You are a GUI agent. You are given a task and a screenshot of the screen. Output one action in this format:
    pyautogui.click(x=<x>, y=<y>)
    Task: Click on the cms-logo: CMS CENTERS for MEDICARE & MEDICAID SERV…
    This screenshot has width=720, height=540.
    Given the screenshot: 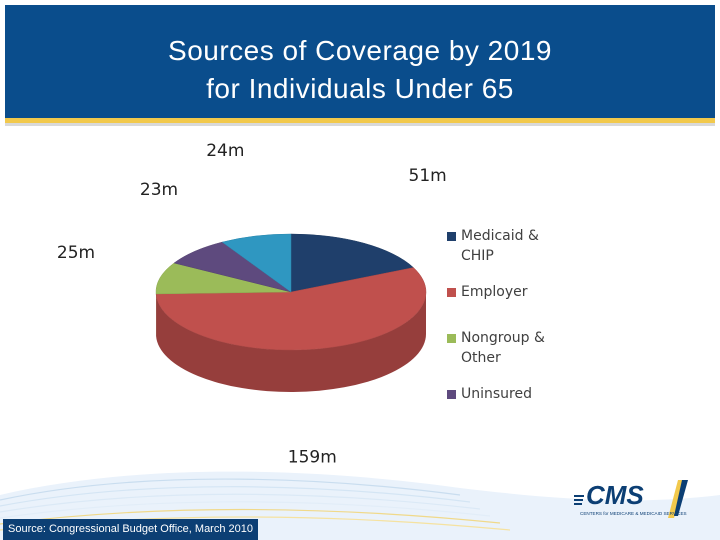 What is the action you would take?
    pyautogui.click(x=631, y=499)
    